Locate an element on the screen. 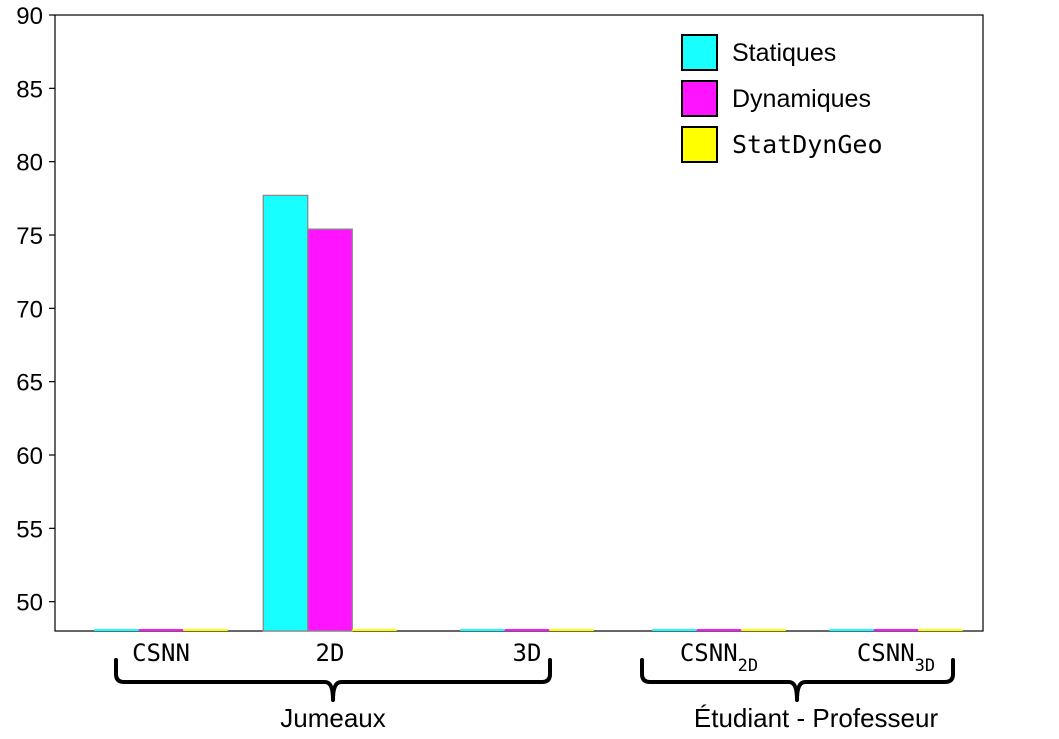 The width and height of the screenshot is (1059, 739). x-tick-subscript: 3D is located at coordinates (925, 666).